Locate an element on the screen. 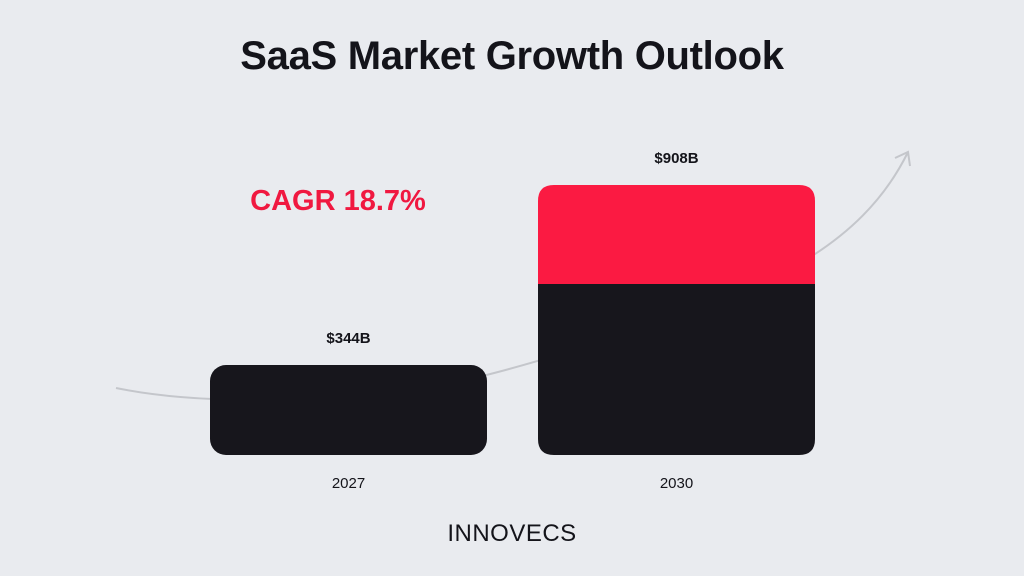 The image size is (1024, 576). bar-2030-base-segment is located at coordinates (676, 369).